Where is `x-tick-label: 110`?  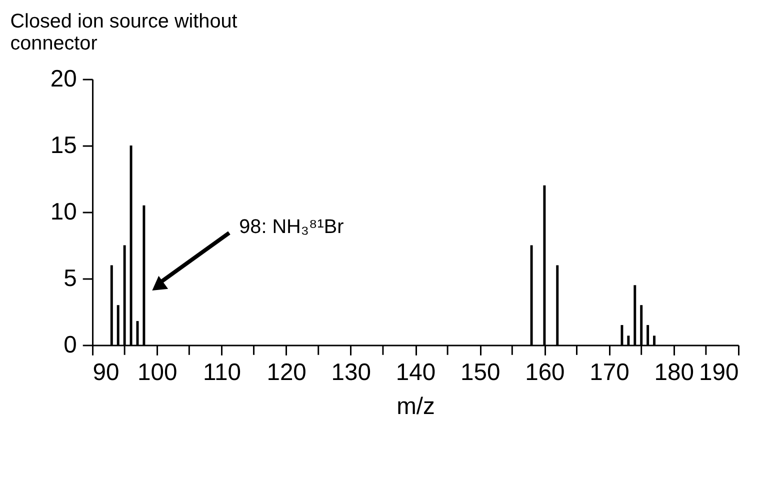
x-tick-label: 110 is located at coordinates (222, 372).